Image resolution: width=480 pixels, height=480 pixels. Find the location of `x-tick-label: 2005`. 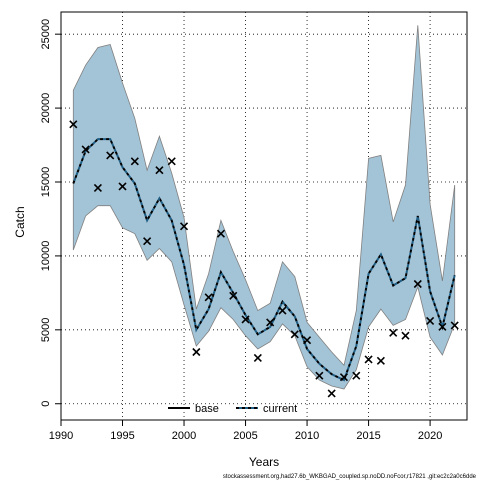

x-tick-label: 2005 is located at coordinates (245, 436).